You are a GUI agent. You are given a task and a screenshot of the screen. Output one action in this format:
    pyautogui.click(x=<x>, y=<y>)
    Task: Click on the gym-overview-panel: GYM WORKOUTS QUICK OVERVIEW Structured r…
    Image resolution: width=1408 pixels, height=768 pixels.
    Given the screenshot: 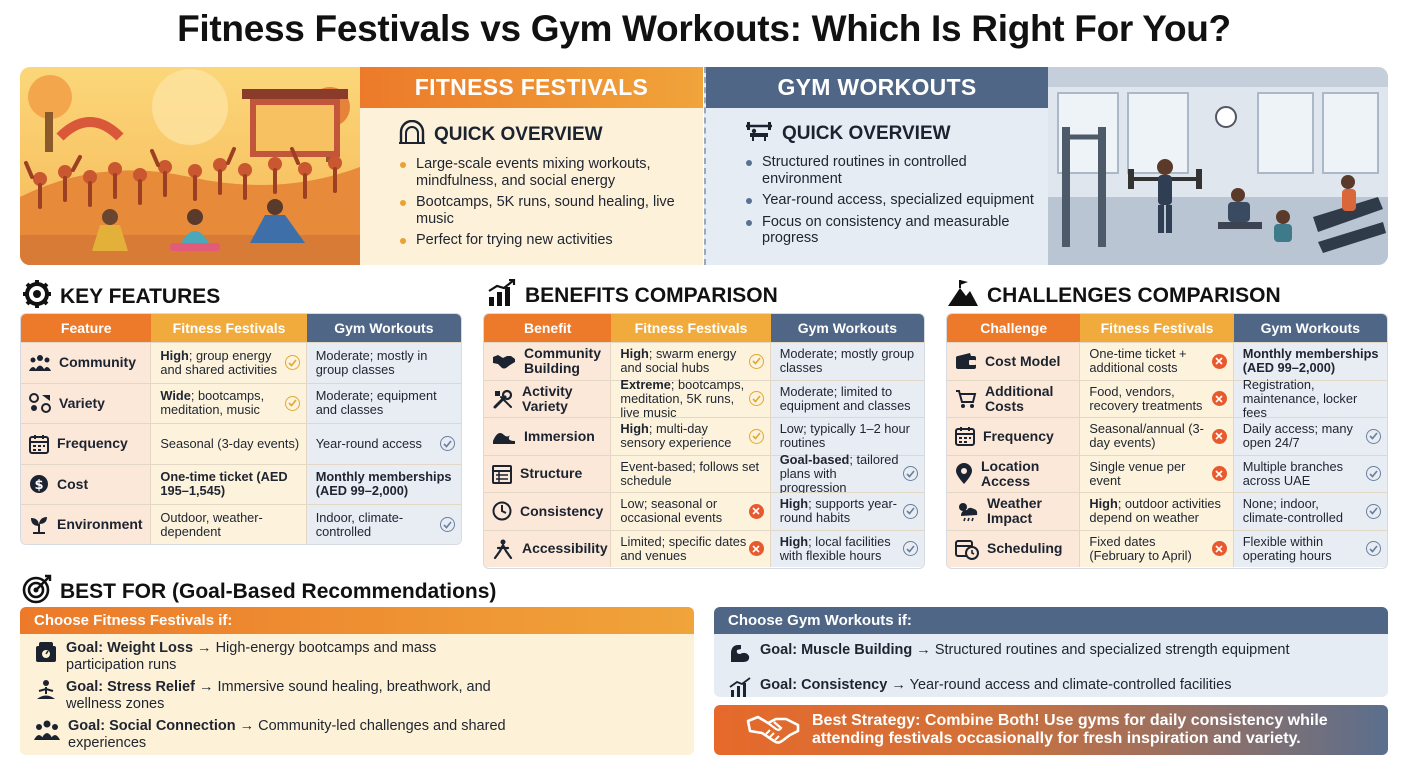 What is the action you would take?
    pyautogui.click(x=876, y=166)
    